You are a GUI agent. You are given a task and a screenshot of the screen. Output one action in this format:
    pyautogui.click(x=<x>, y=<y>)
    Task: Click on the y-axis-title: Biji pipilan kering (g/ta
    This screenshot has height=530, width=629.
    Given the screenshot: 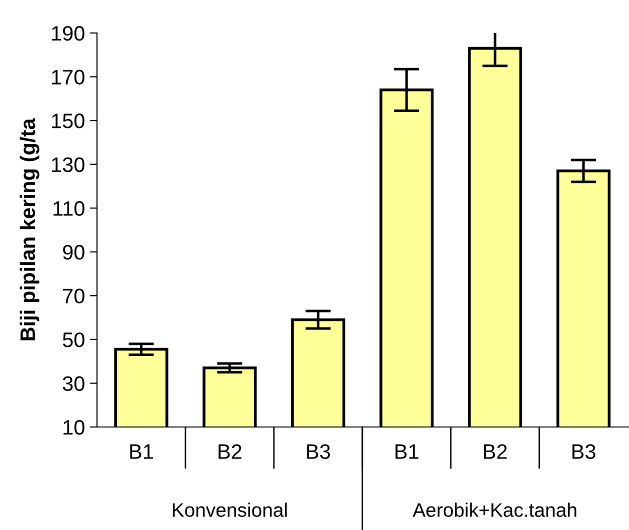 What is the action you would take?
    pyautogui.click(x=30, y=229)
    